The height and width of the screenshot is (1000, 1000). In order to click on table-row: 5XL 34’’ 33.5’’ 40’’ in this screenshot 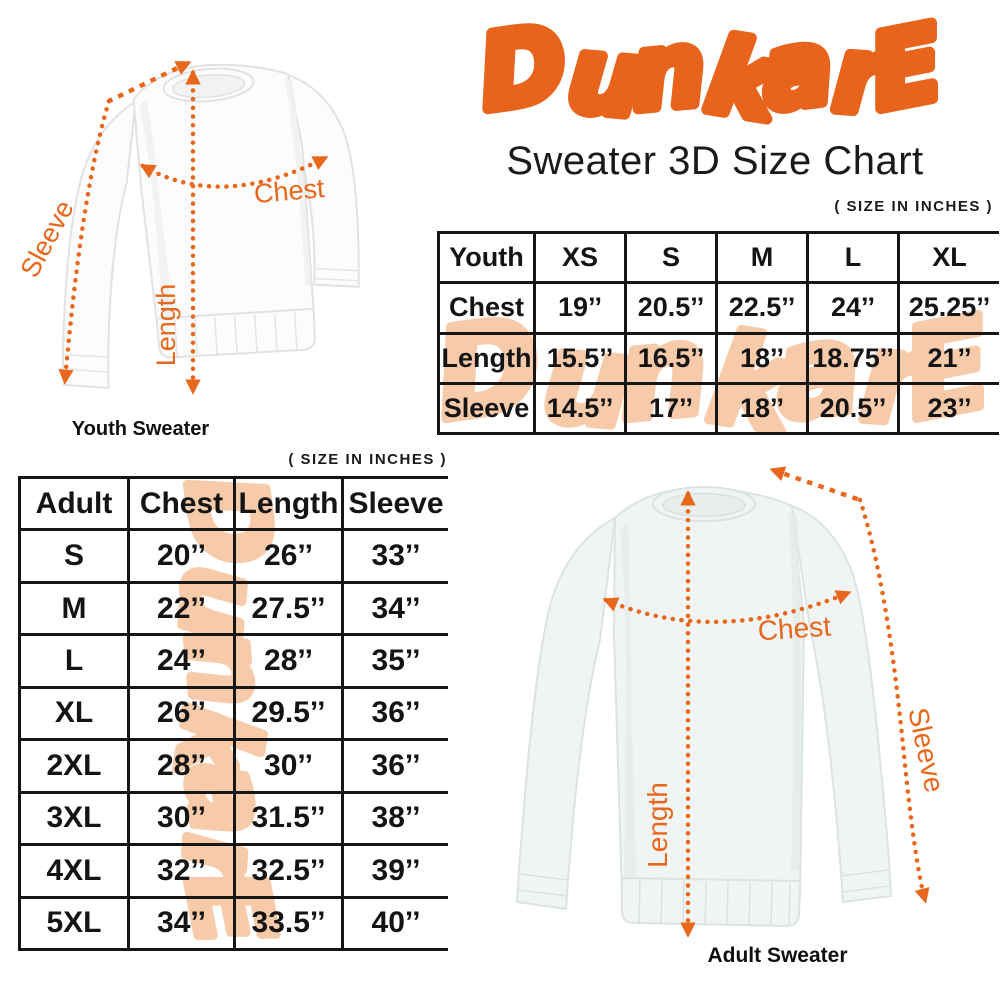, I will do `click(233, 923)`.